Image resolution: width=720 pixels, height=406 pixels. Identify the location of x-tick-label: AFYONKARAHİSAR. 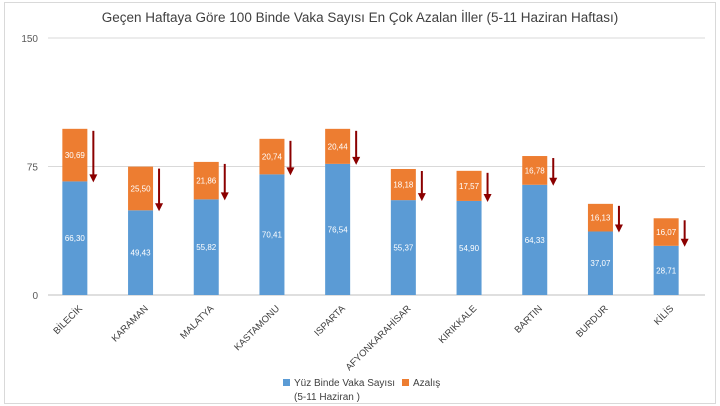
(379, 338).